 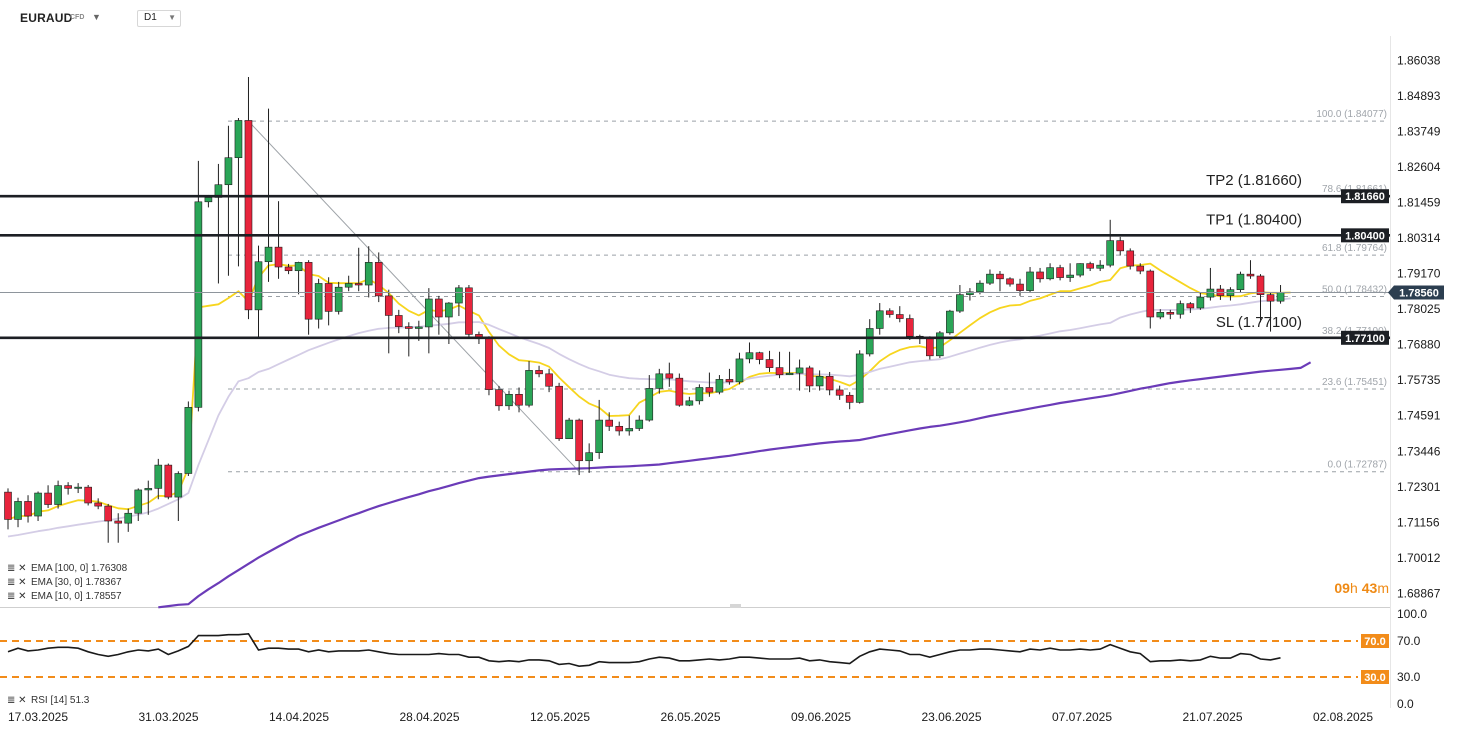 I want to click on date-tick-label: 26.05.2025, so click(x=690, y=717).